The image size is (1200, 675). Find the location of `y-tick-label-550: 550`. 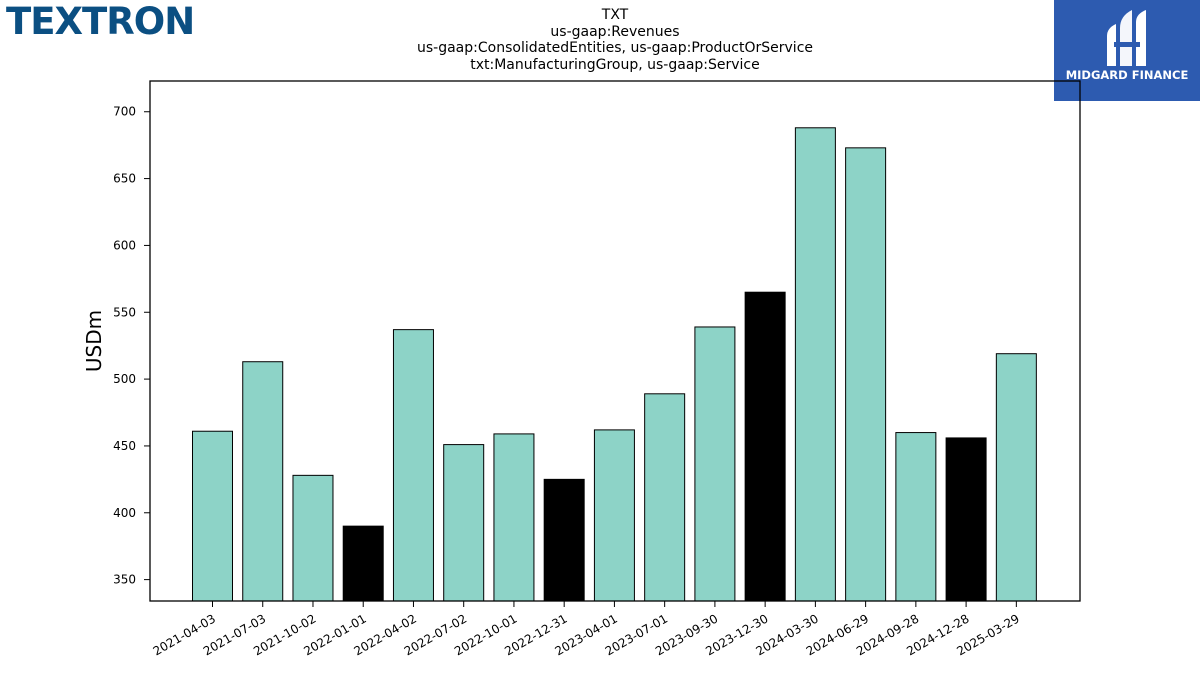

y-tick-label-550: 550 is located at coordinates (124, 312).